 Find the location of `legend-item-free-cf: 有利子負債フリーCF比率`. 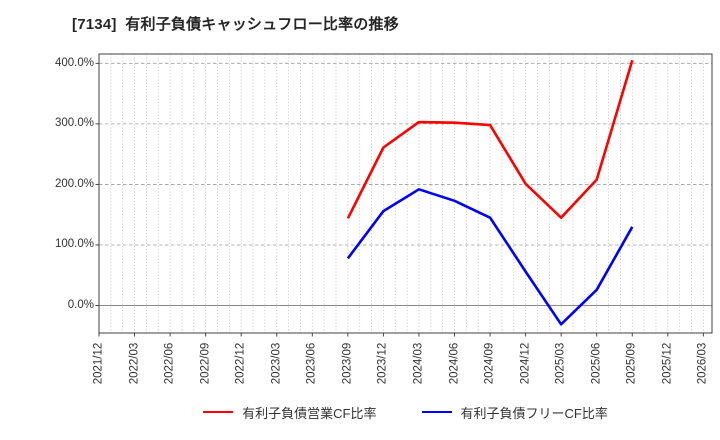

legend-item-free-cf: 有利子負債フリーCF比率 is located at coordinates (514, 412).